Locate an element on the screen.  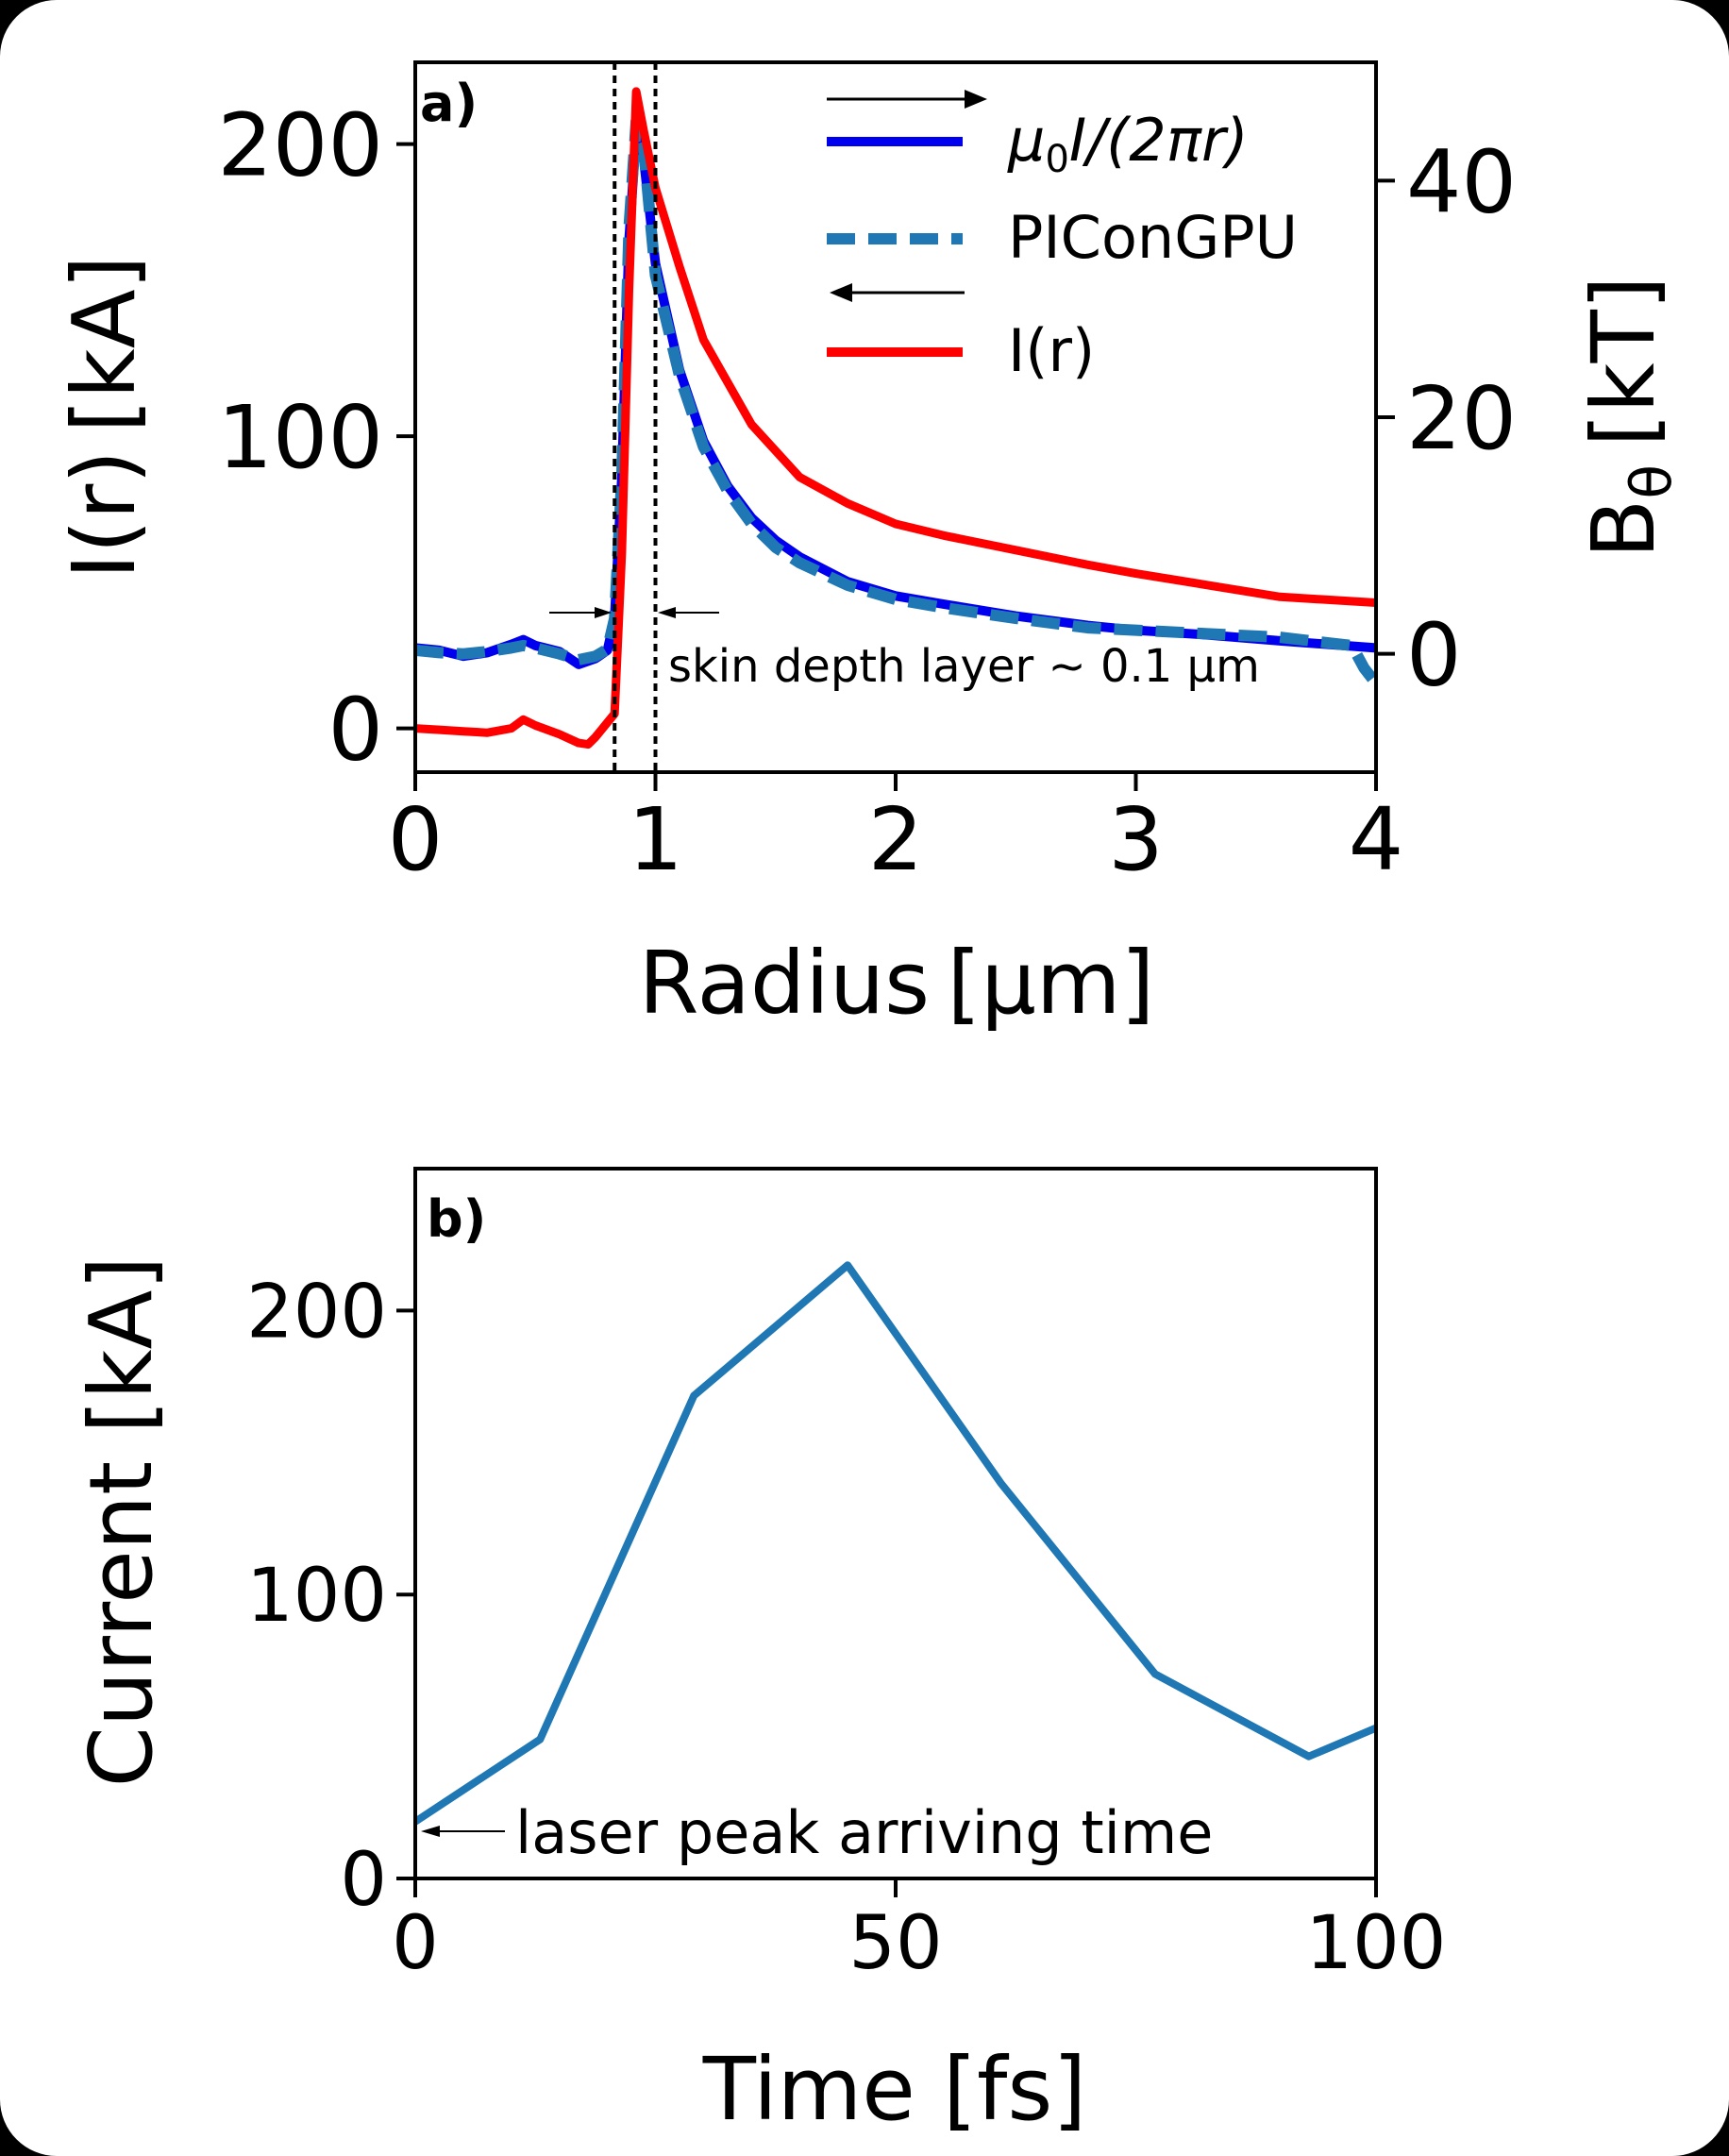
laser-peak-annotation: laser peak arriving time is located at coordinates (817, 1832).